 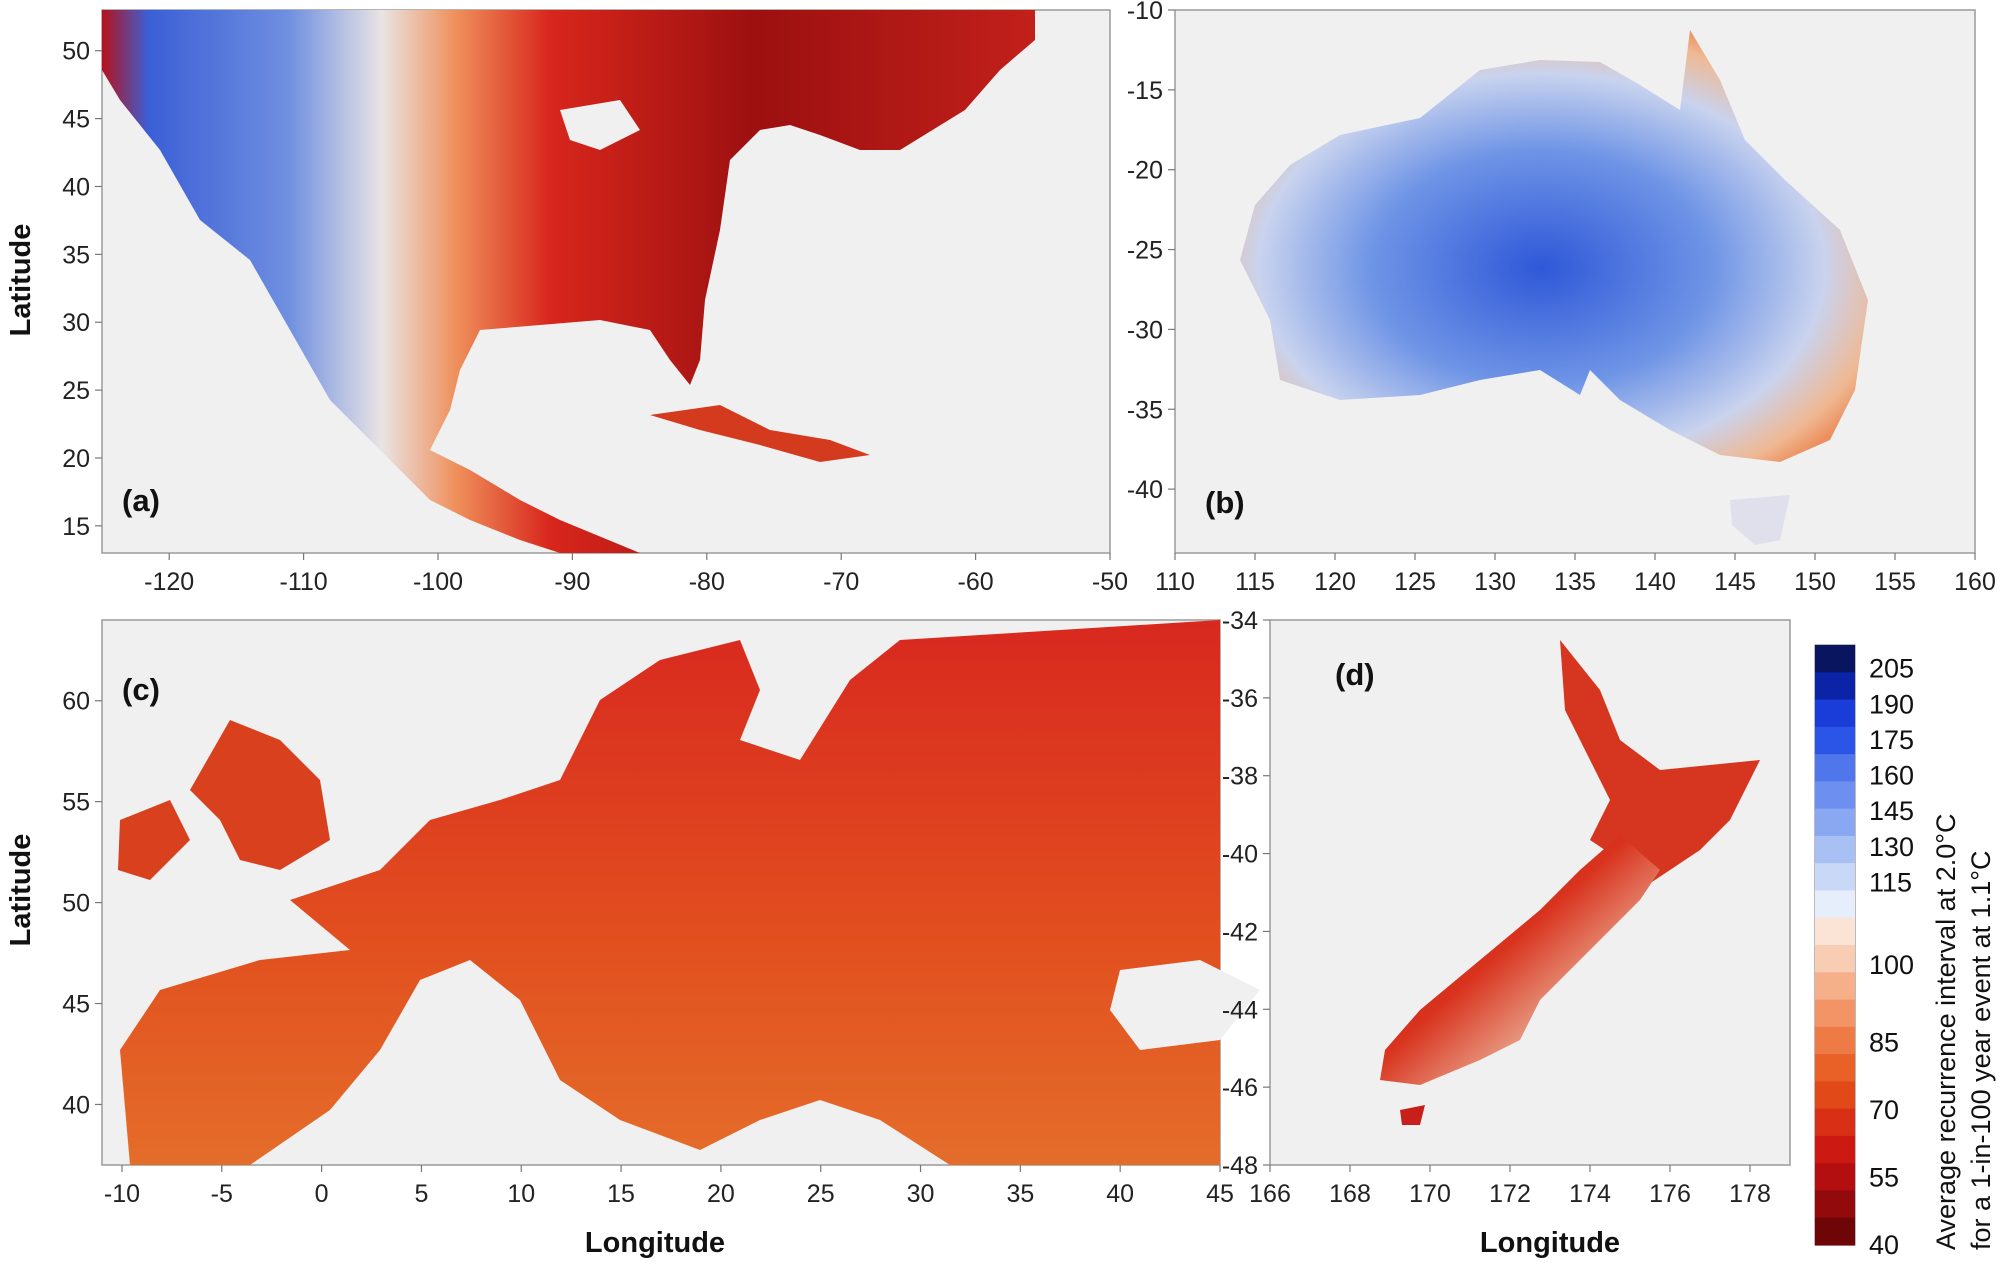 What do you see at coordinates (141, 689) in the screenshot?
I see `panel-label-c: (c)` at bounding box center [141, 689].